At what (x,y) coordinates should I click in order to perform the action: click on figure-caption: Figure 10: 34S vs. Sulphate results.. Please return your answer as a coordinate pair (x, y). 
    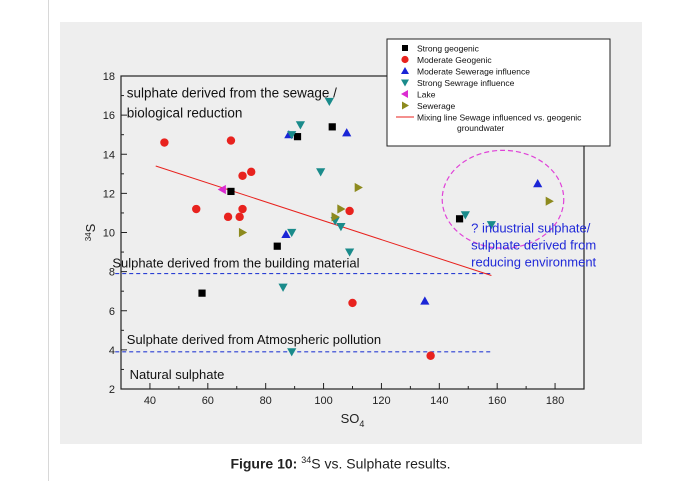
    Looking at the image, I should click on (340, 463).